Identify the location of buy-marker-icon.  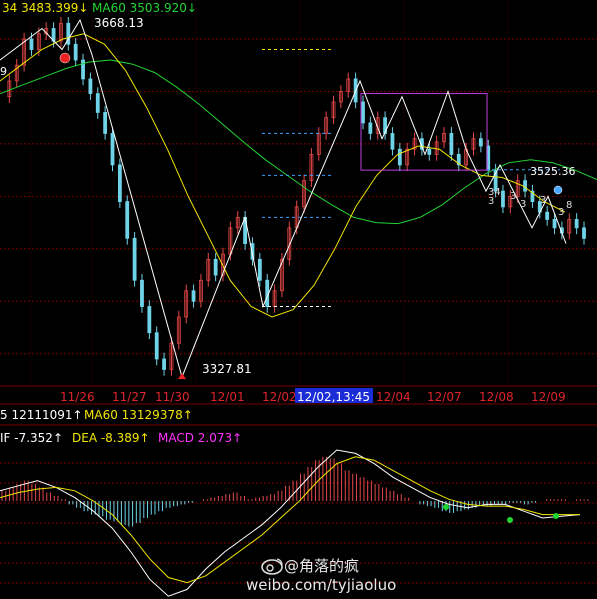
(558, 190).